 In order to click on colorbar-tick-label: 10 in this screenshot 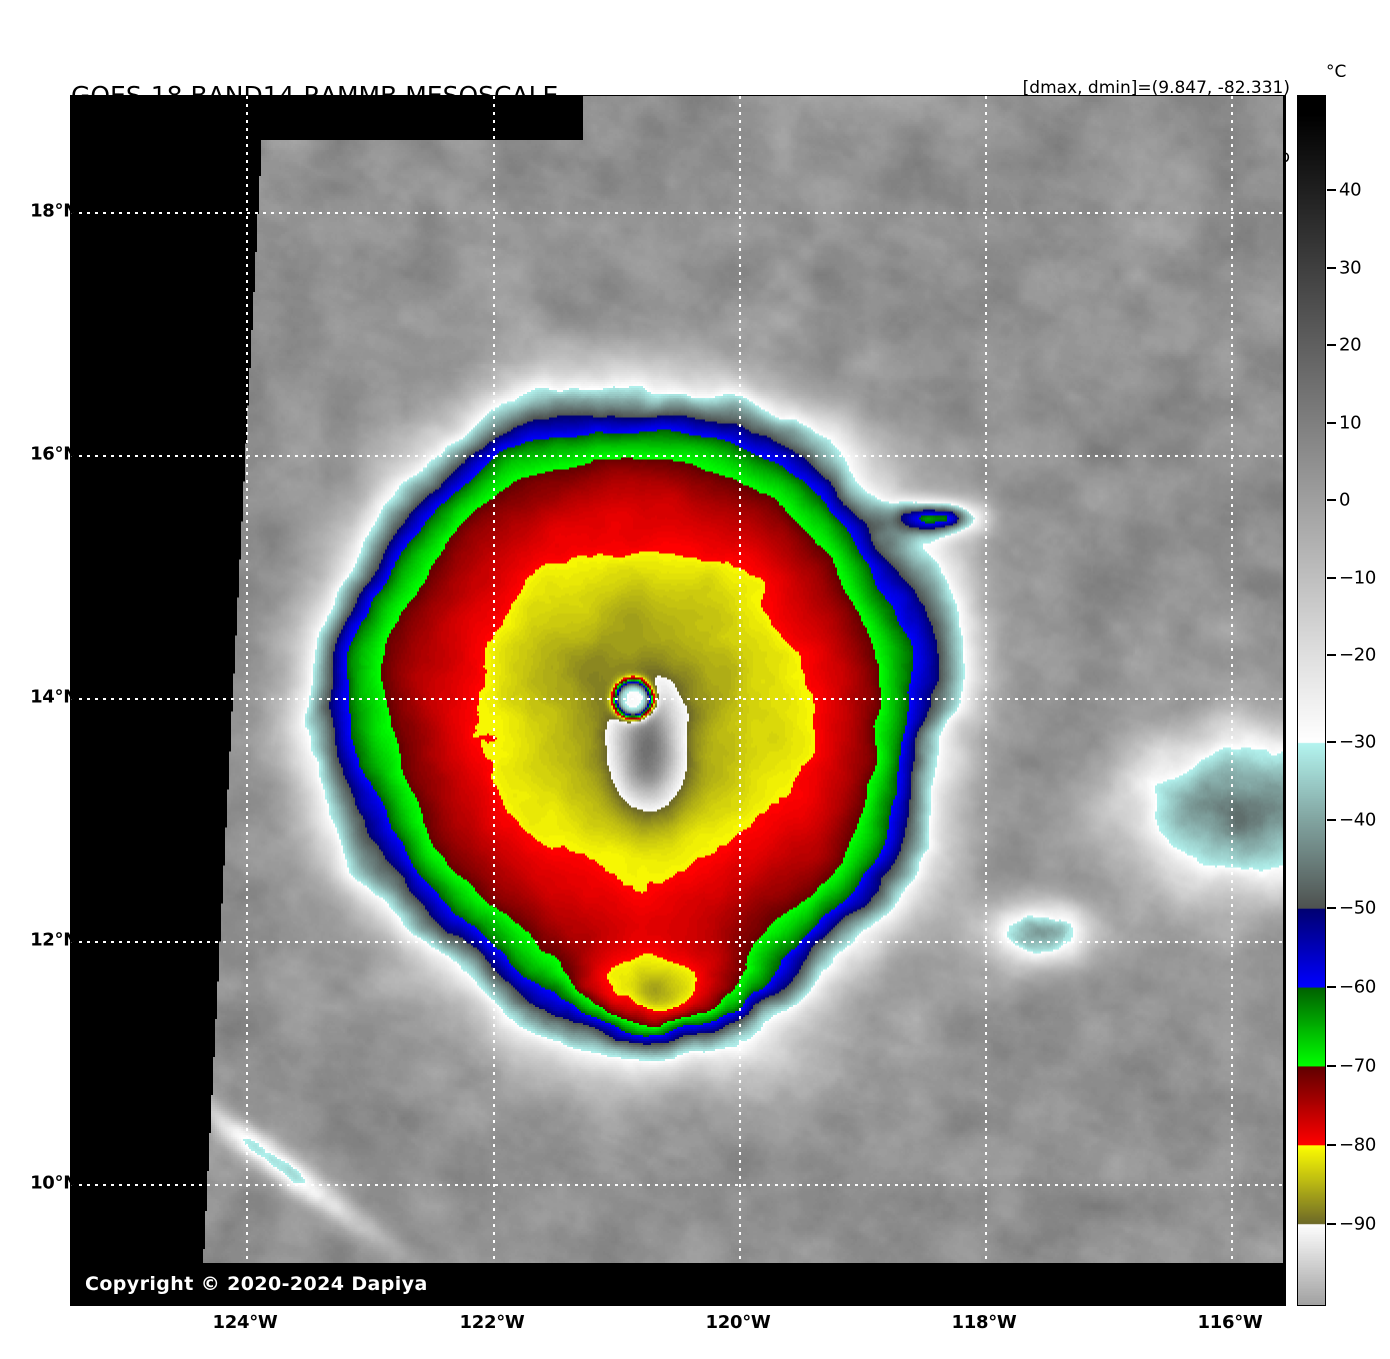, I will do `click(1350, 423)`.